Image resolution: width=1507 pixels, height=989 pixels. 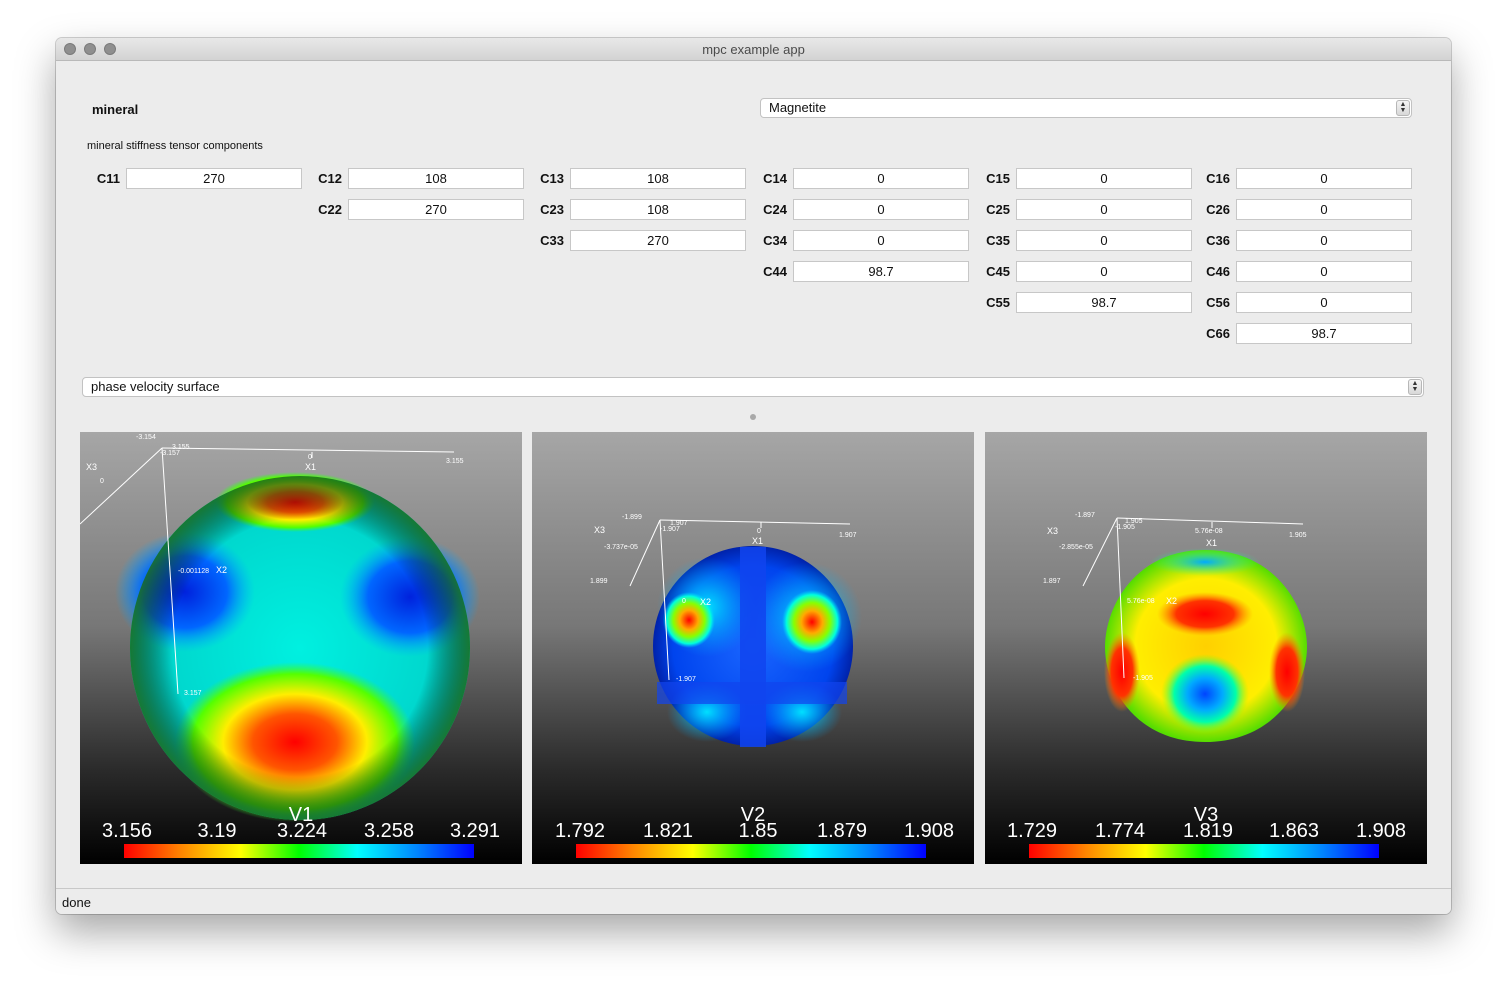 What do you see at coordinates (998, 209) in the screenshot?
I see `tensor-label-c25: C25` at bounding box center [998, 209].